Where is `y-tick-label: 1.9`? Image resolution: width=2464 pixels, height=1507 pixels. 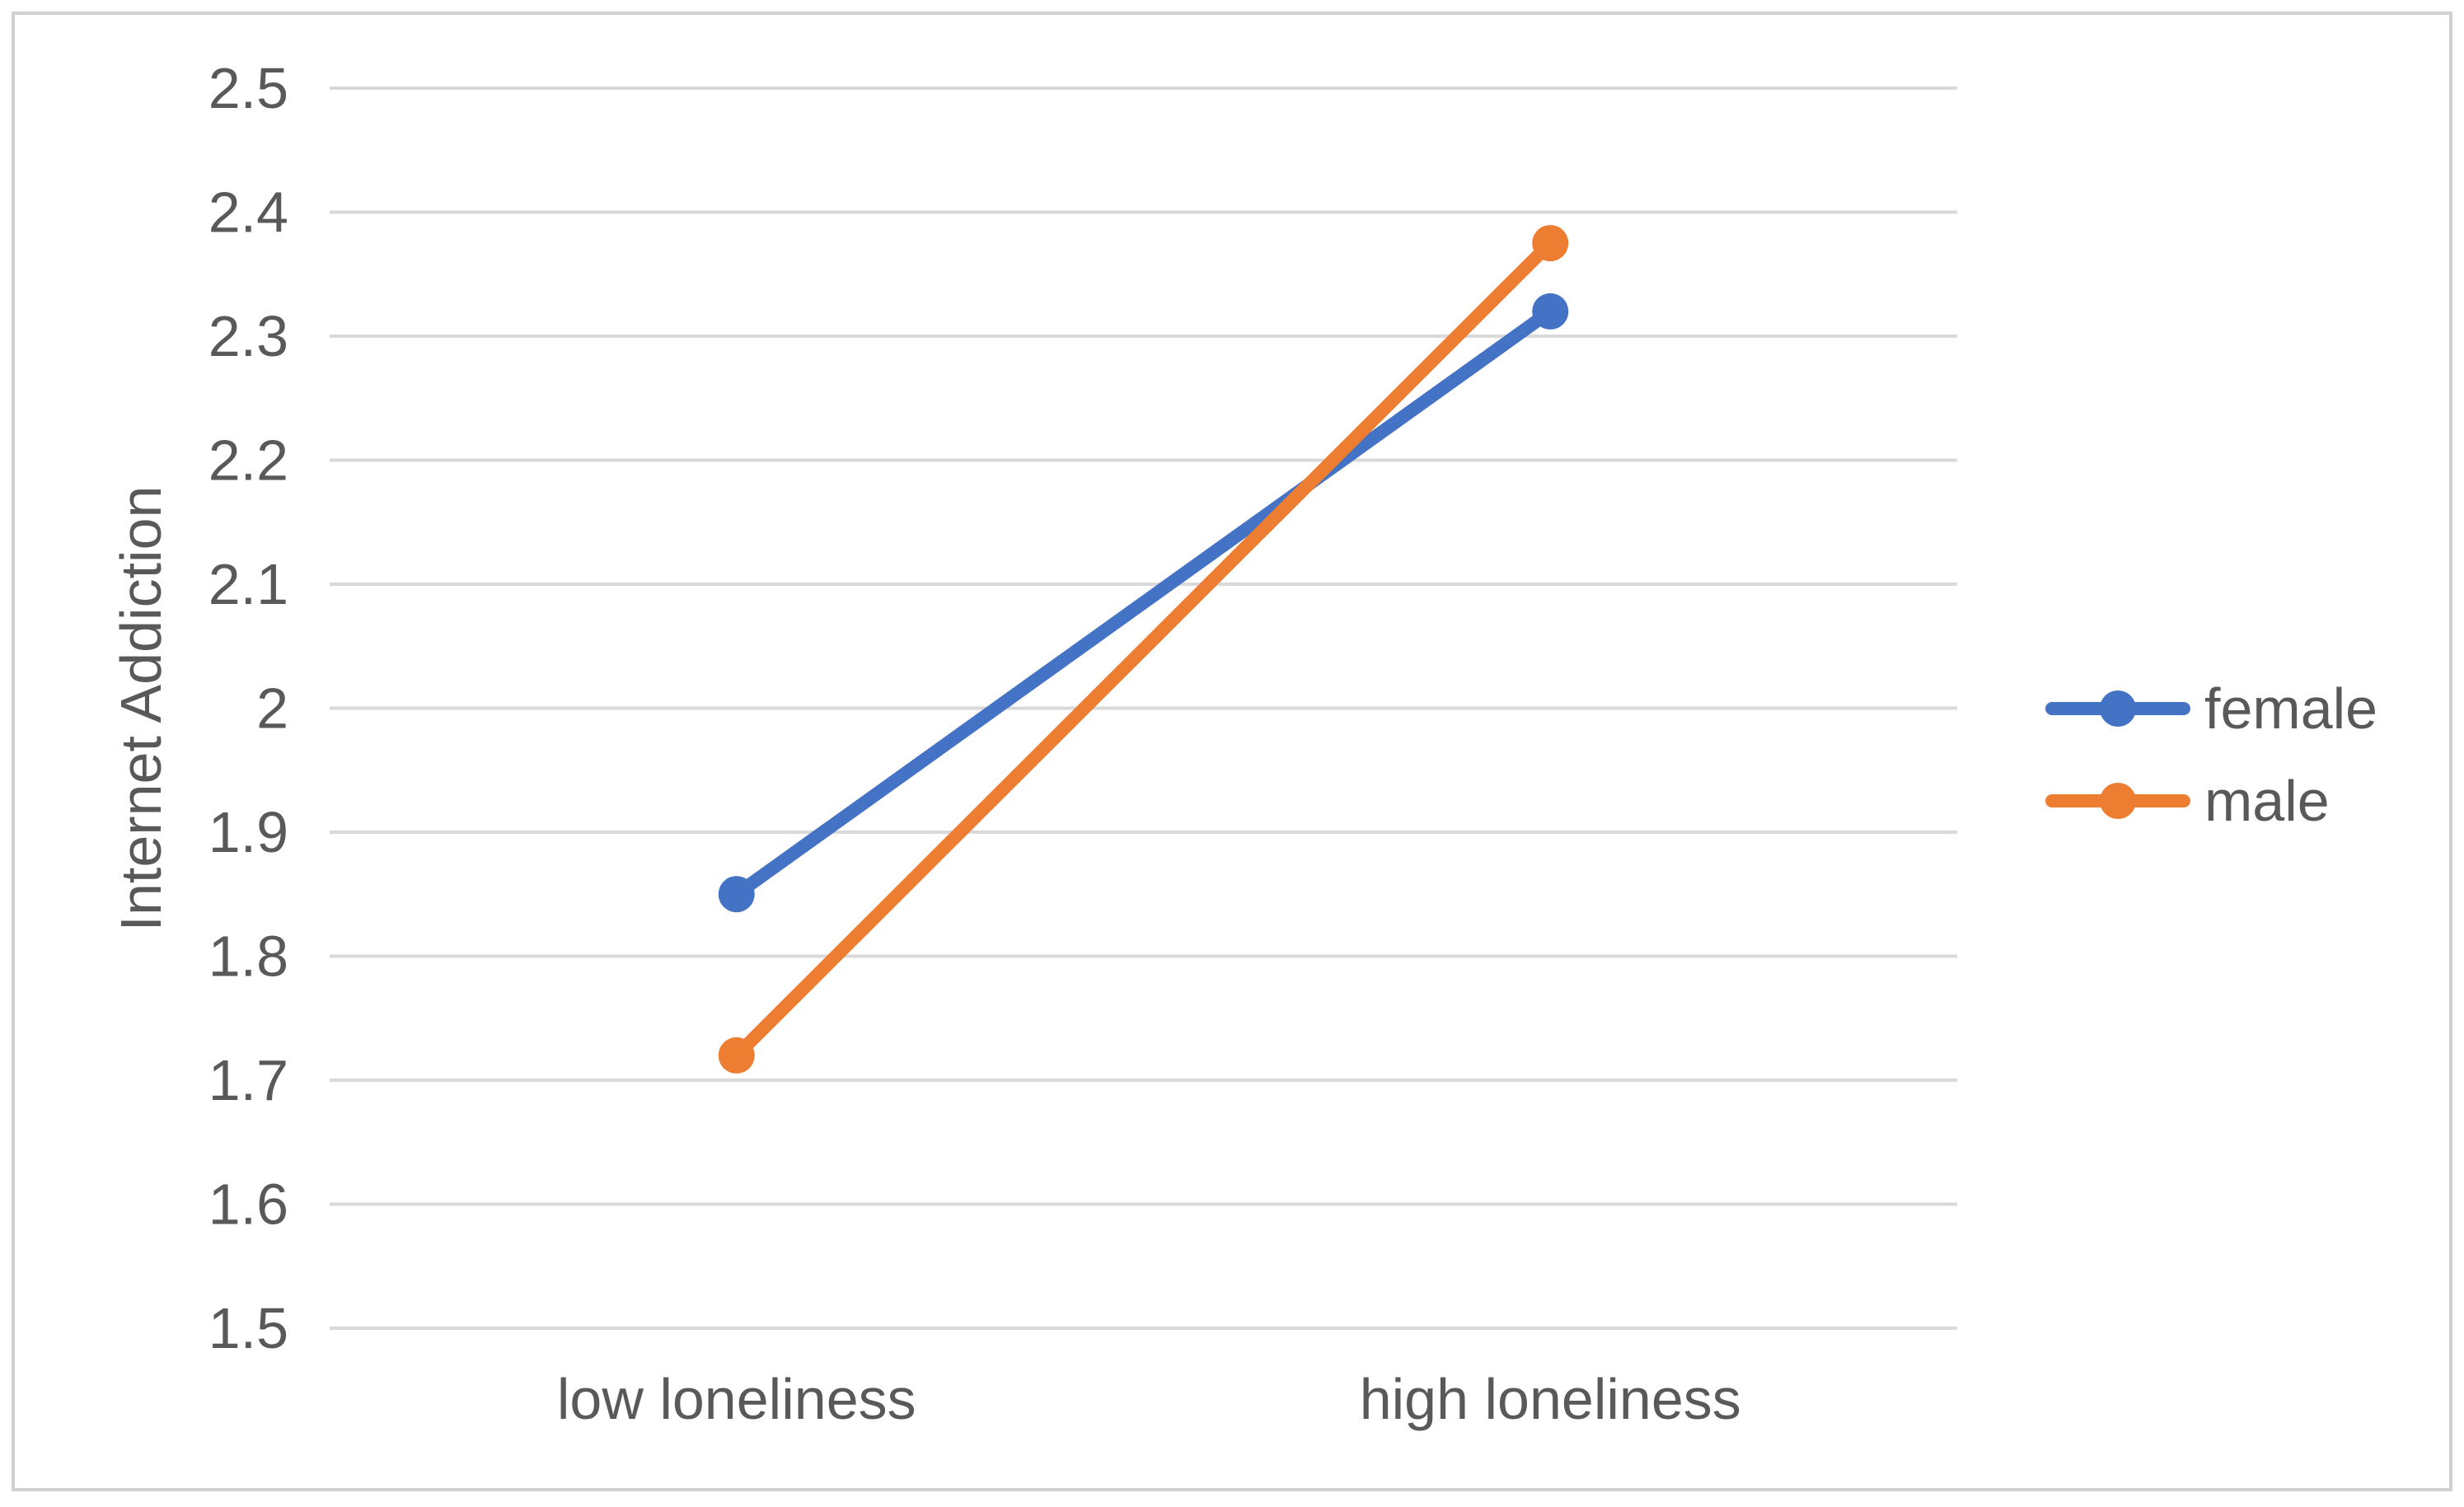 y-tick-label: 1.9 is located at coordinates (248, 832).